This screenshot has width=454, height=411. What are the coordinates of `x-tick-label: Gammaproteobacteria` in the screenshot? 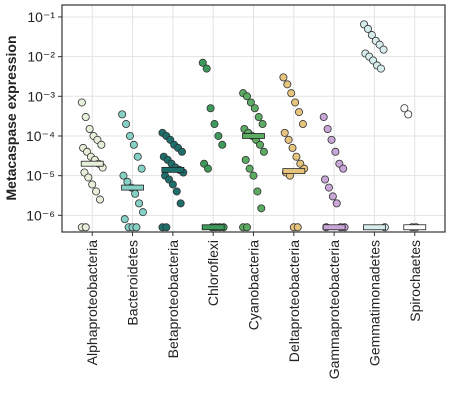 It's located at (334, 310).